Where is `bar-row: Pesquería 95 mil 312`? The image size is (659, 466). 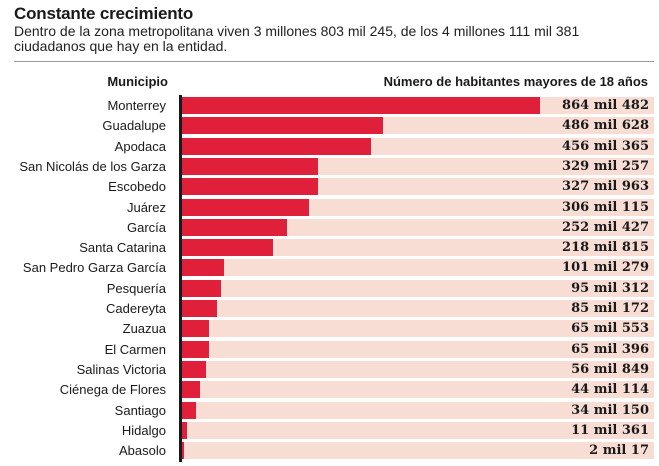
bar-row: Pesquería 95 mil 312 is located at coordinates (329, 288).